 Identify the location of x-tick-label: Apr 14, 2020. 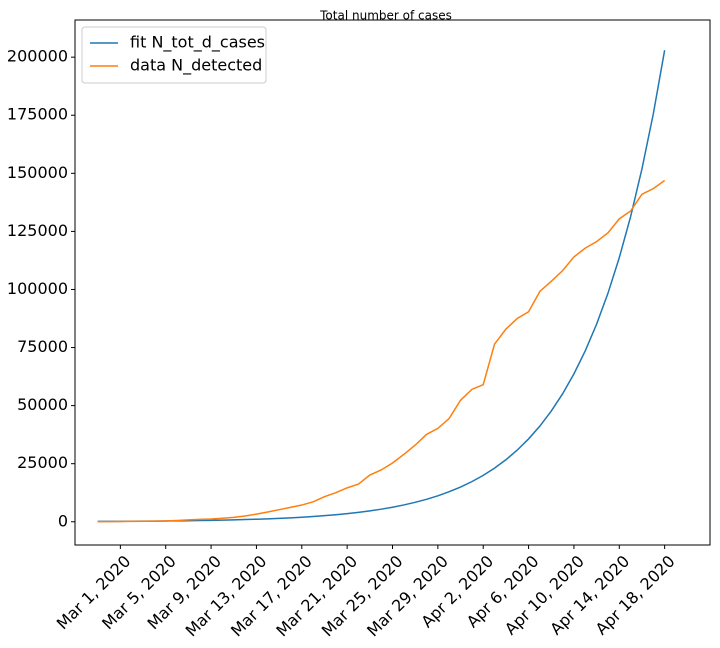
(589, 595).